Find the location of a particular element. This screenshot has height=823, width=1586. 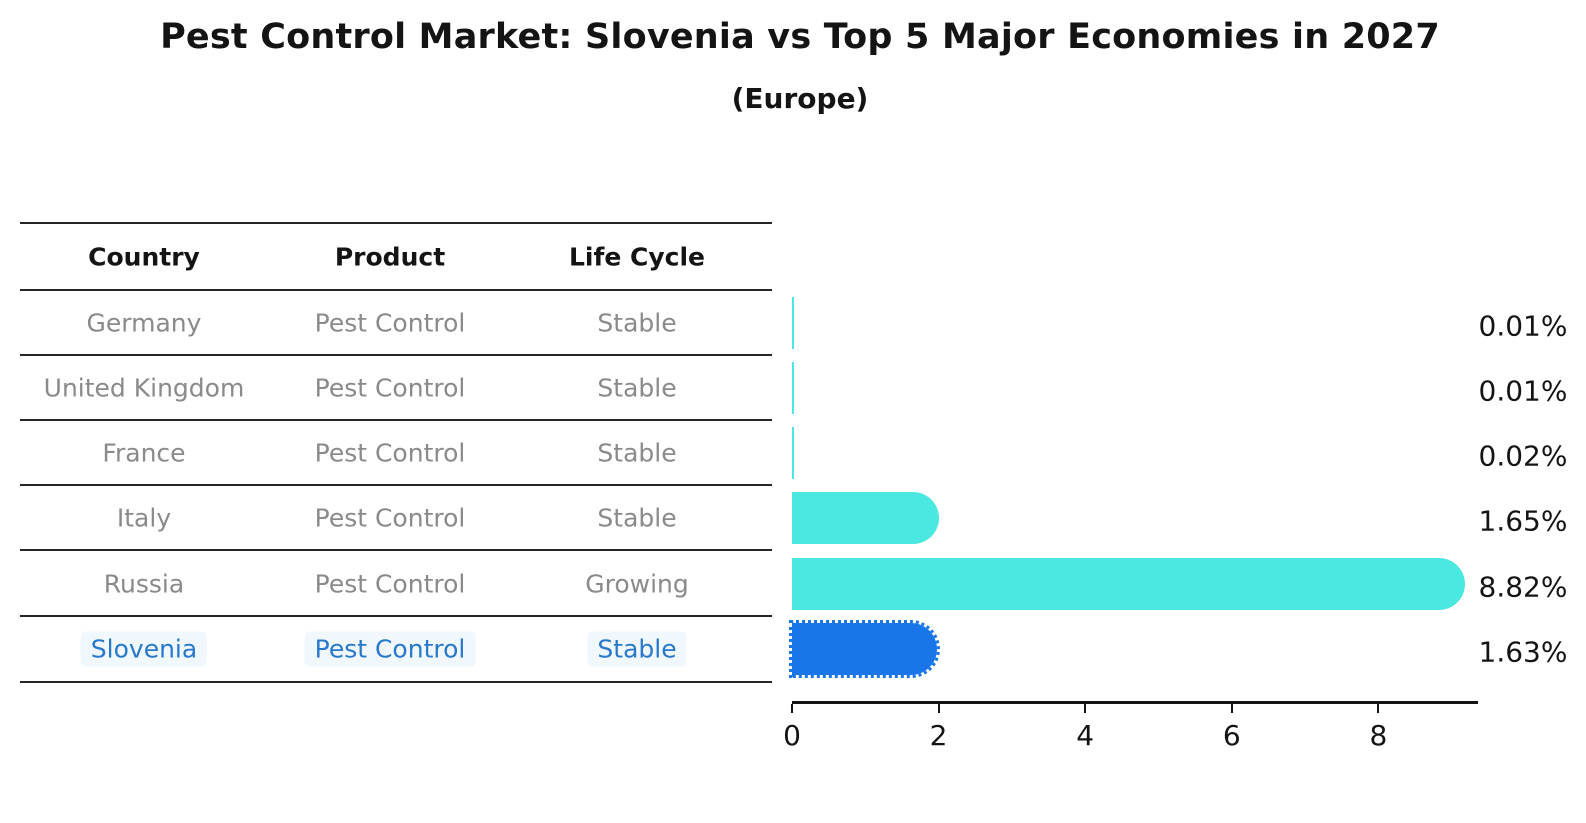

bar-united-kingdom is located at coordinates (793, 388).